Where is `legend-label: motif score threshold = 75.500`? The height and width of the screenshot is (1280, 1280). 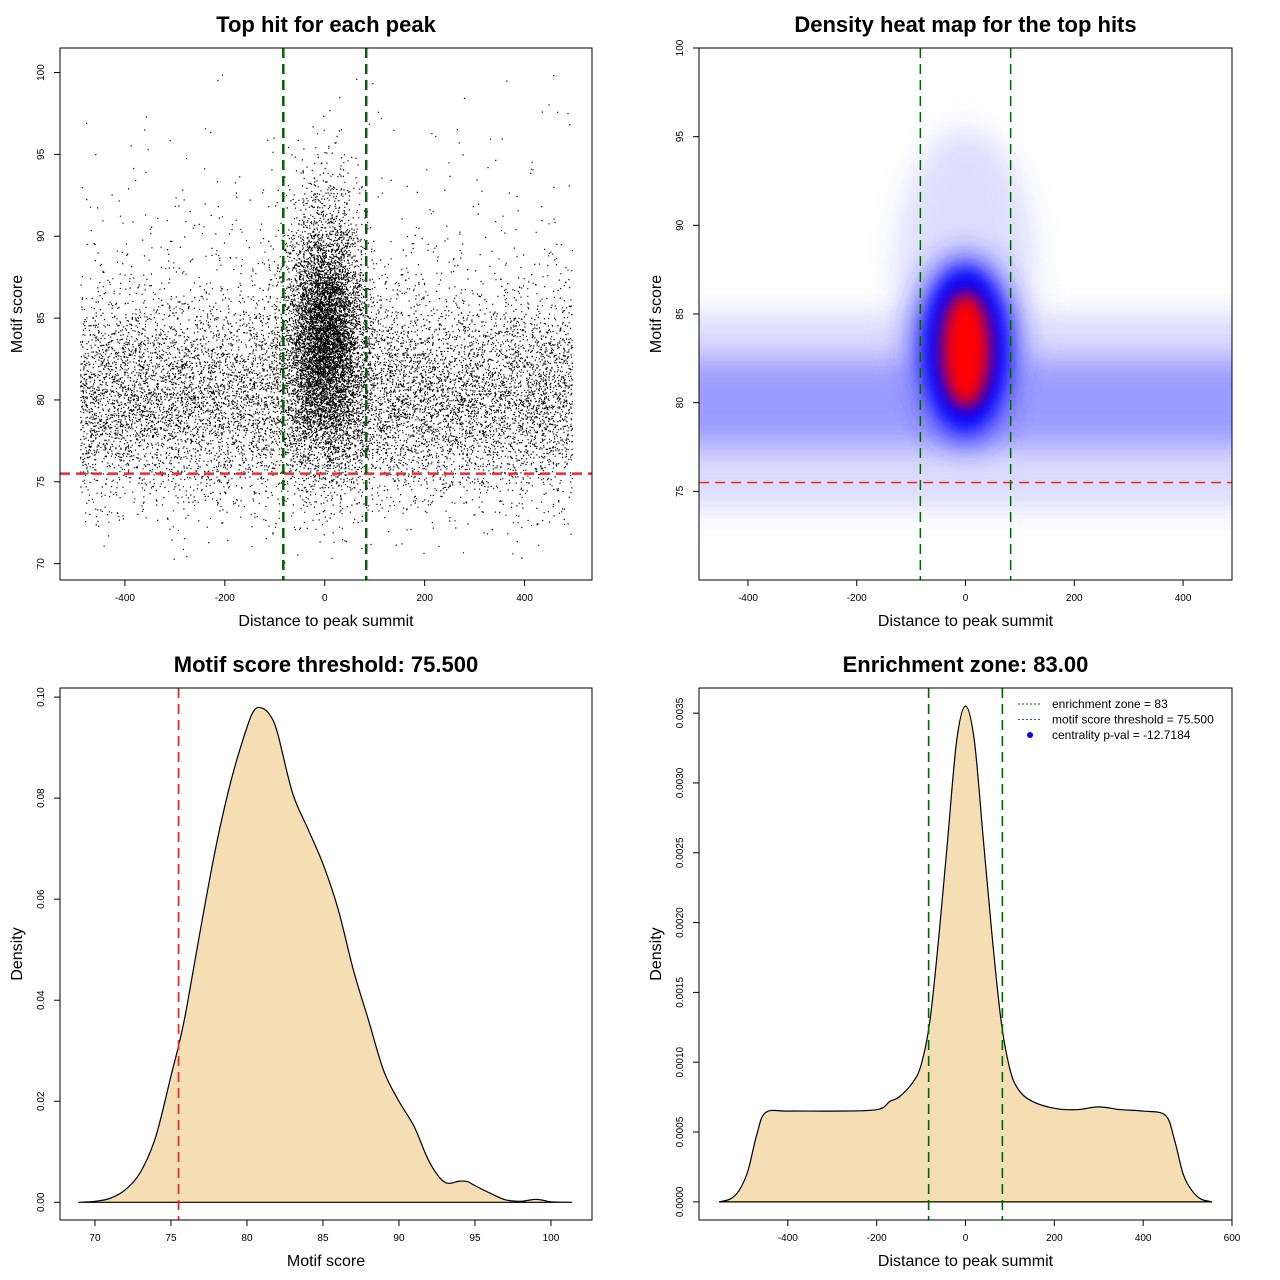 legend-label: motif score threshold = 75.500 is located at coordinates (1133, 720).